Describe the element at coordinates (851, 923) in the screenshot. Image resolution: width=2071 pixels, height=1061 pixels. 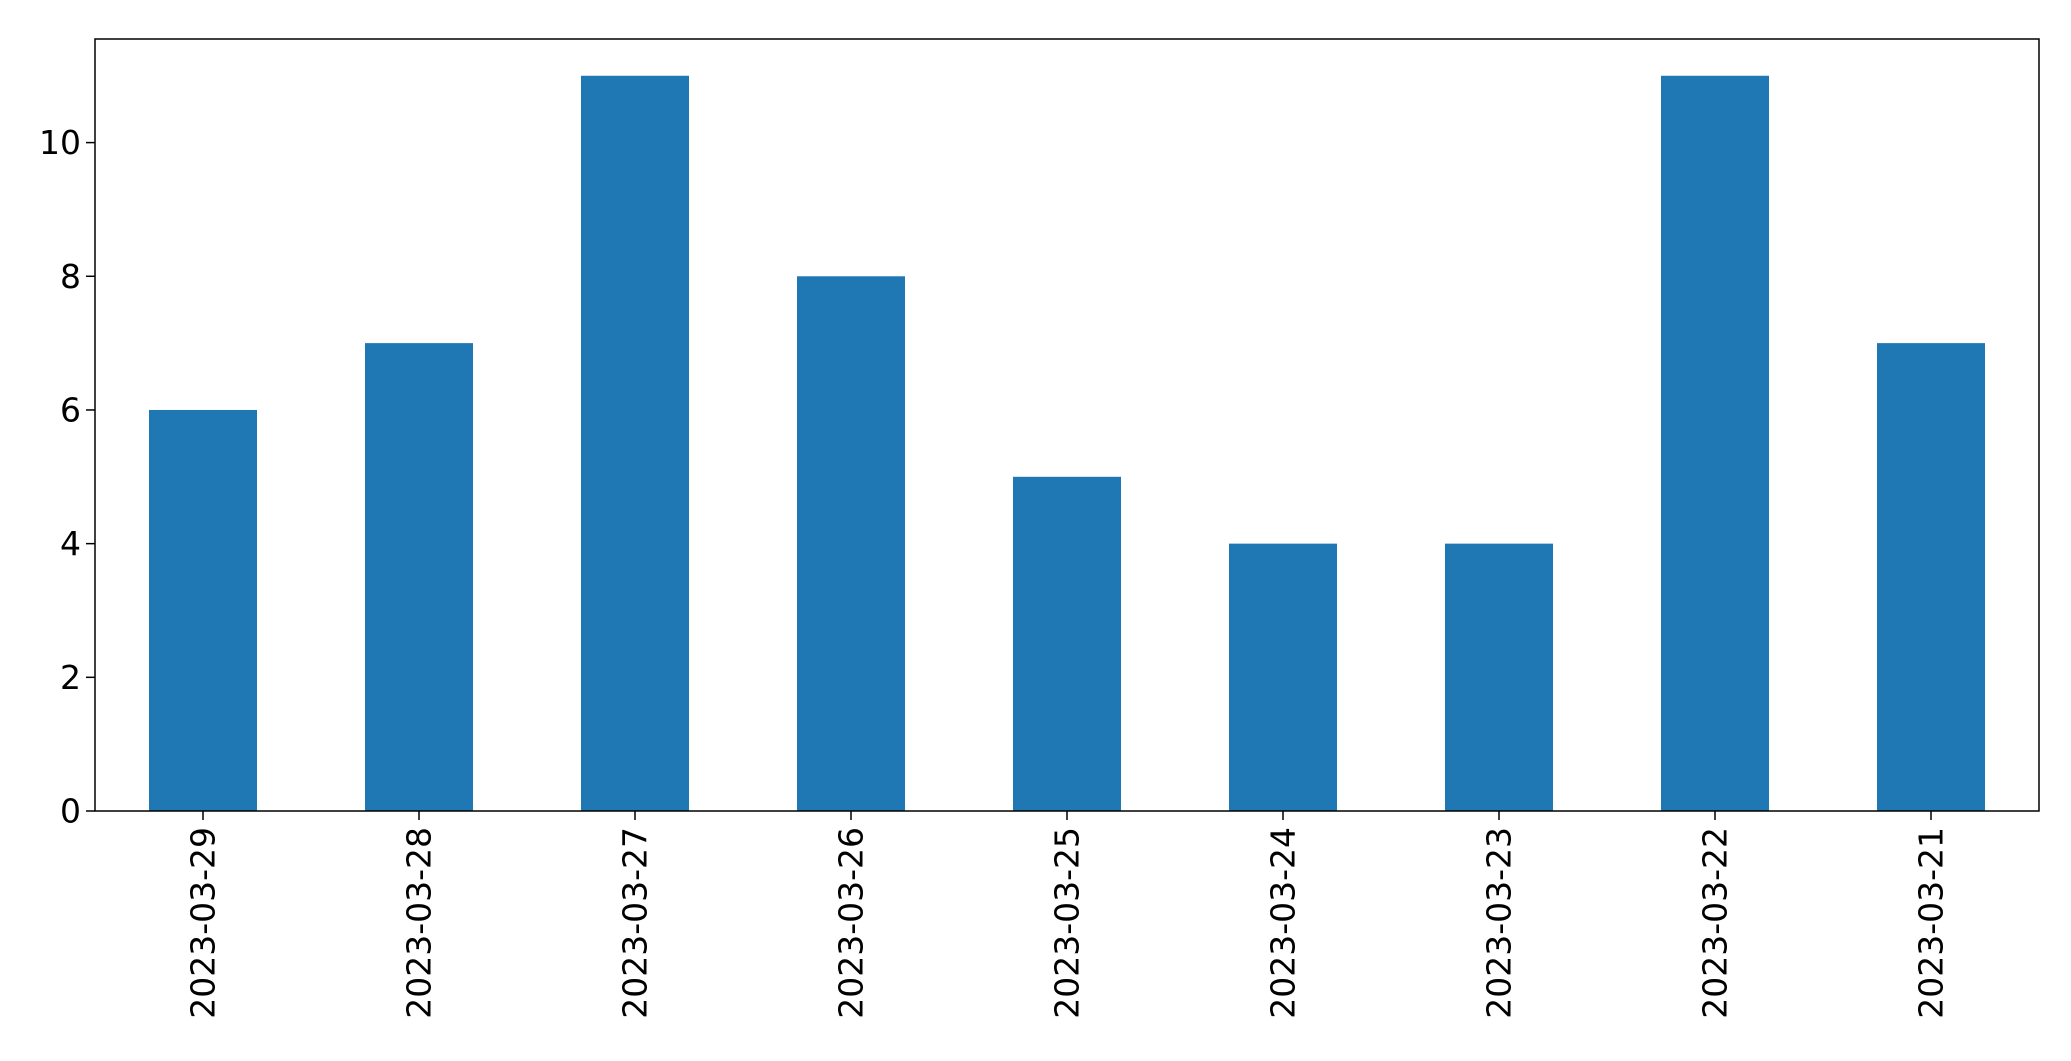
I see `x-tick-label: 2023-03-26` at that location.